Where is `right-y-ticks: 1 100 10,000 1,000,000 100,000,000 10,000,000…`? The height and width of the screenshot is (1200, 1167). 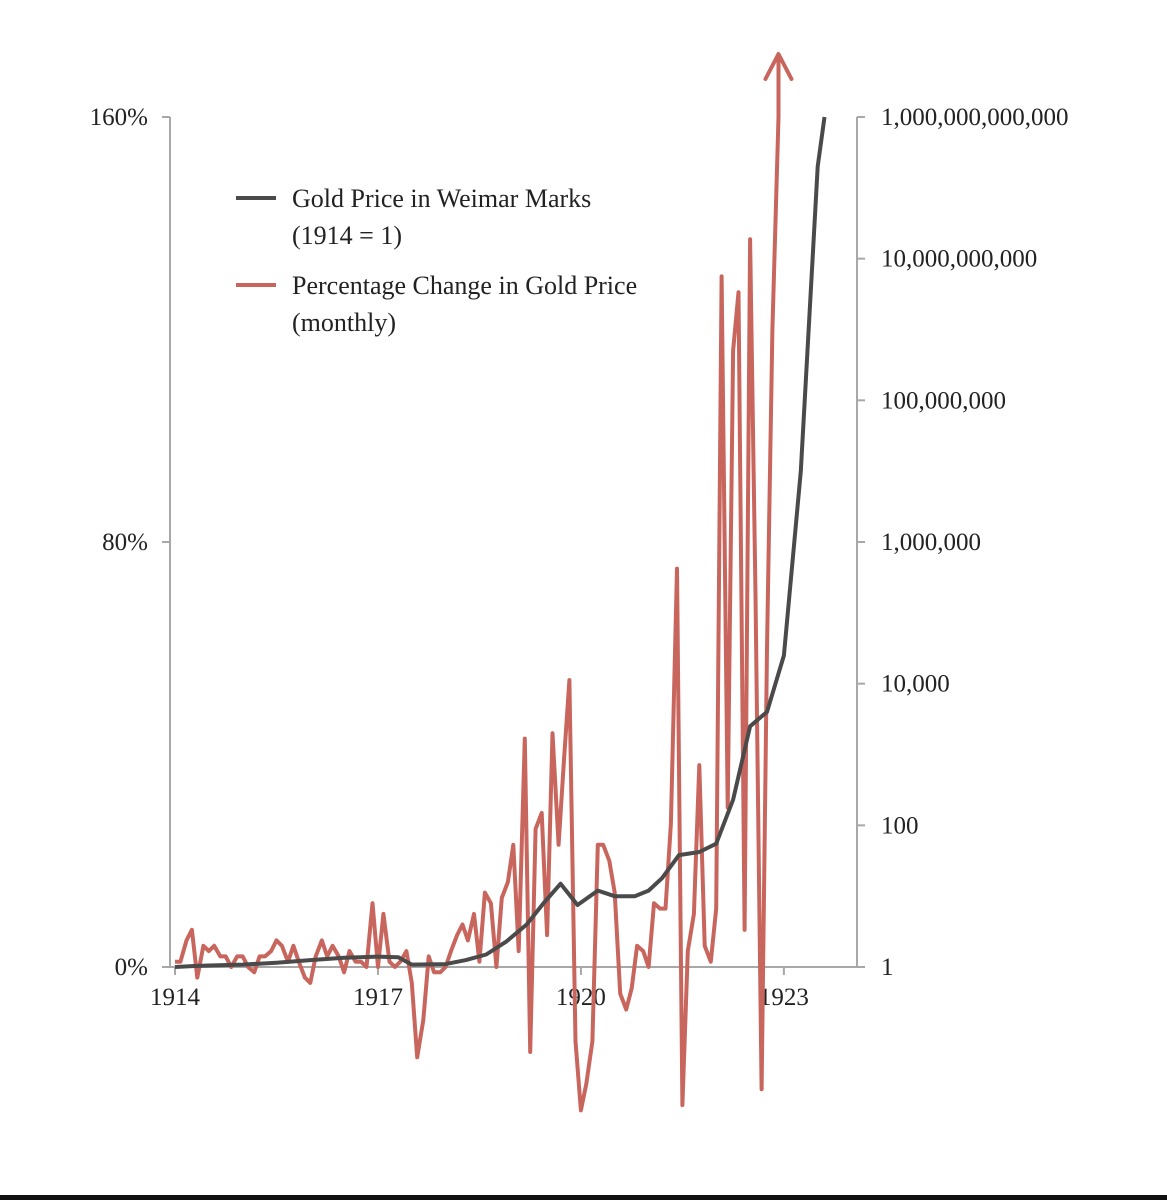 right-y-ticks: 1 100 10,000 1,000,000 100,000,000 10,000,000… is located at coordinates (963, 542).